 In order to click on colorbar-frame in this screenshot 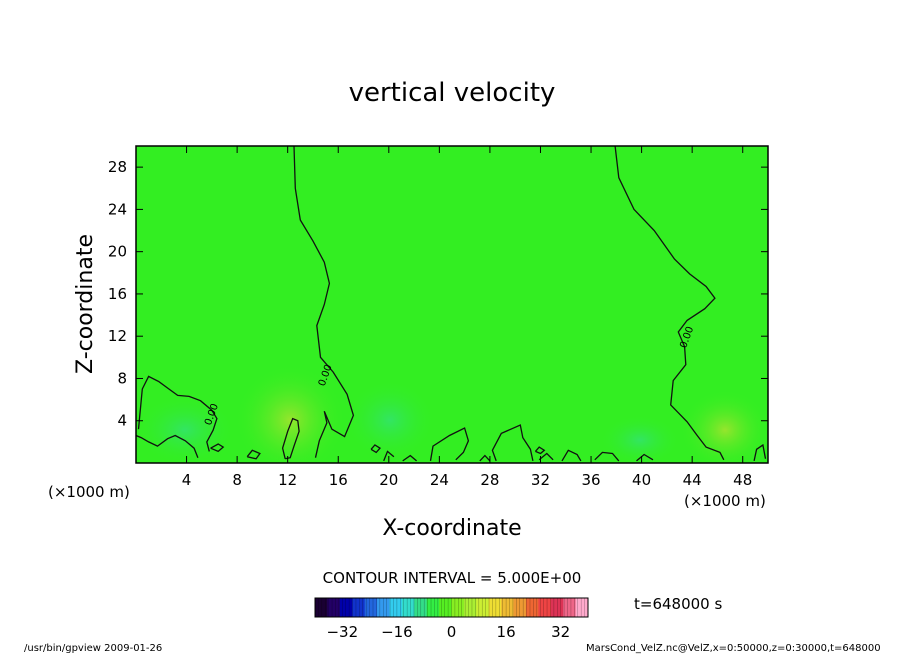, I will do `click(451, 607)`.